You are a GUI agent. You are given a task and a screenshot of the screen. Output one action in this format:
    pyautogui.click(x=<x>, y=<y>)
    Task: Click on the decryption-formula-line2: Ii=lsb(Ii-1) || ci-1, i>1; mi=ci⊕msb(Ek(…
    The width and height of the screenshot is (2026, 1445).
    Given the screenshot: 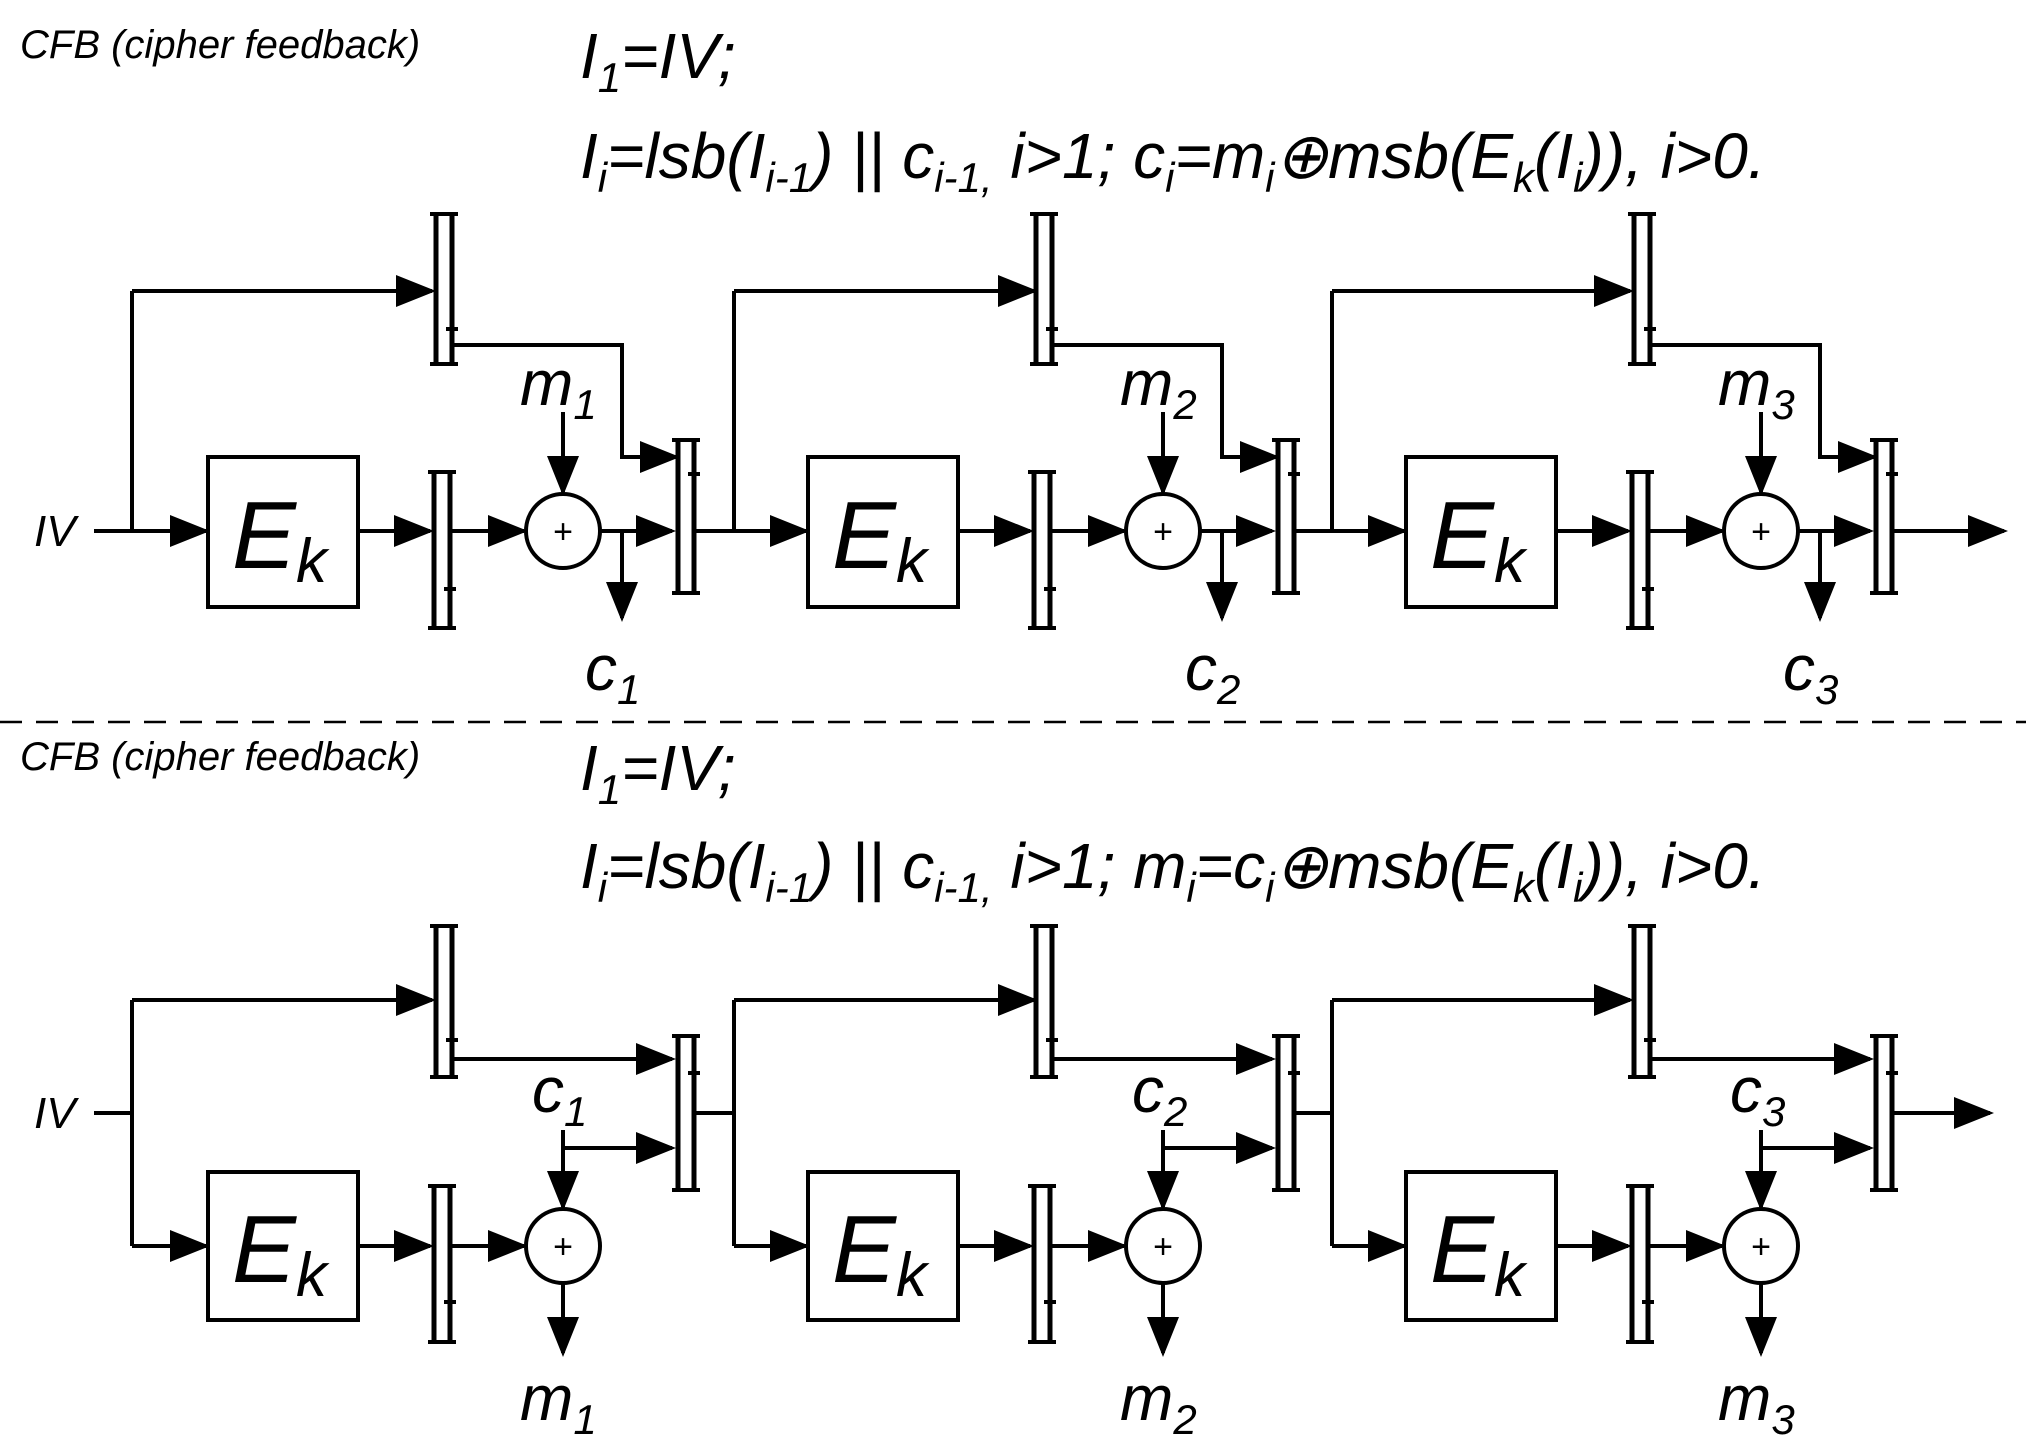 What is the action you would take?
    pyautogui.click(x=1173, y=870)
    